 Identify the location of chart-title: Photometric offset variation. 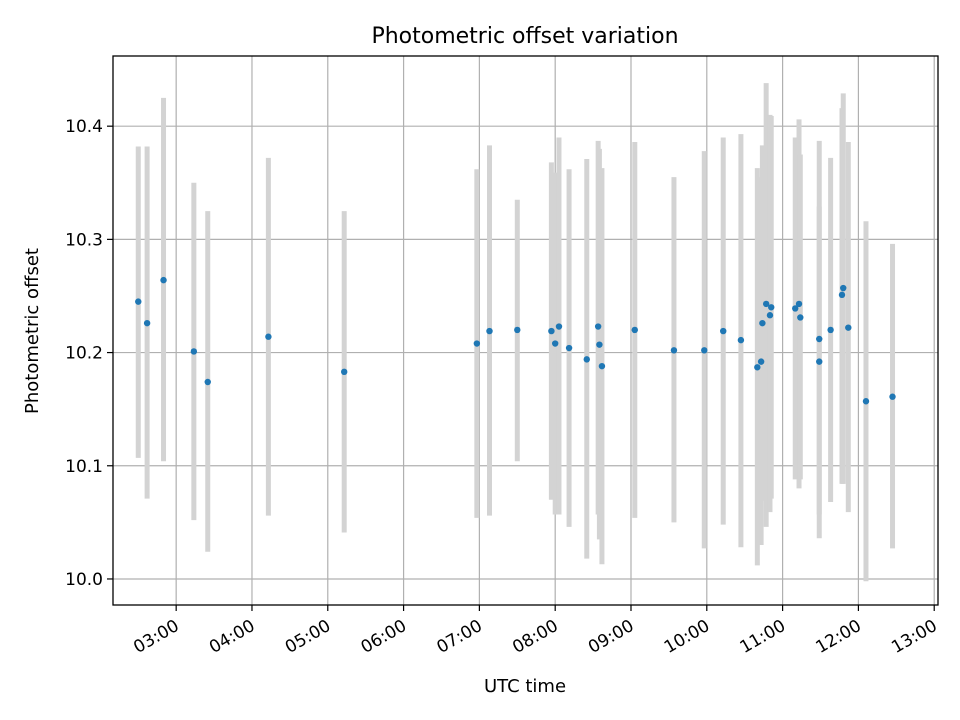
(524, 36).